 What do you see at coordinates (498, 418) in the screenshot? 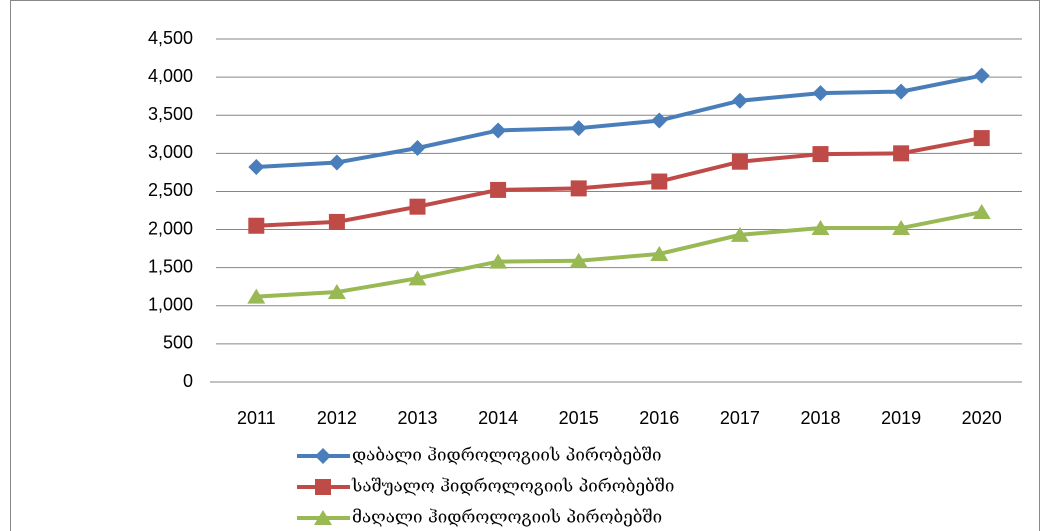
I see `x-tick-label: 2014` at bounding box center [498, 418].